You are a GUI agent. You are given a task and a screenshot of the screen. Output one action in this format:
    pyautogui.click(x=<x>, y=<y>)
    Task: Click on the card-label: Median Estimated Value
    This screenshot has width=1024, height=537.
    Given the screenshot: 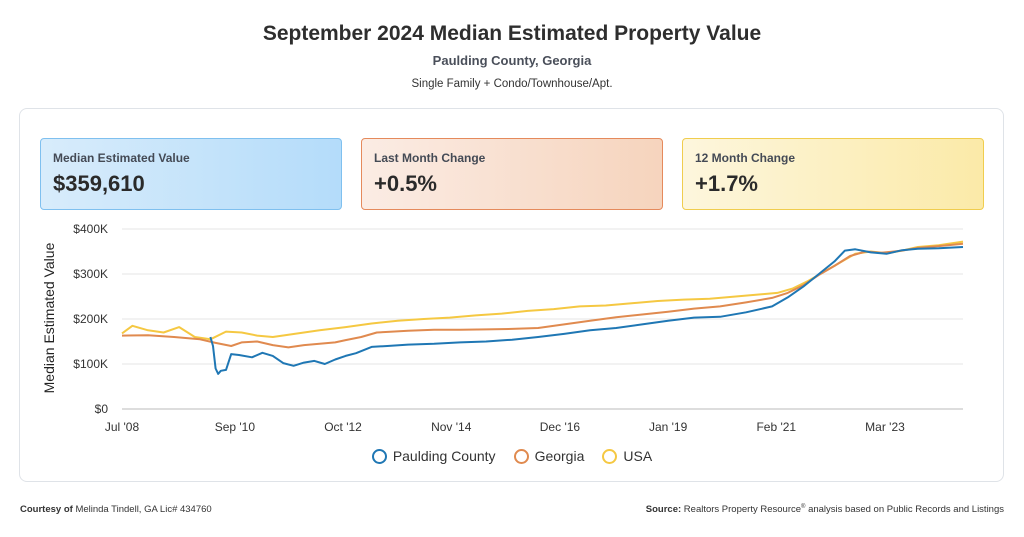 What is the action you would take?
    pyautogui.click(x=121, y=158)
    